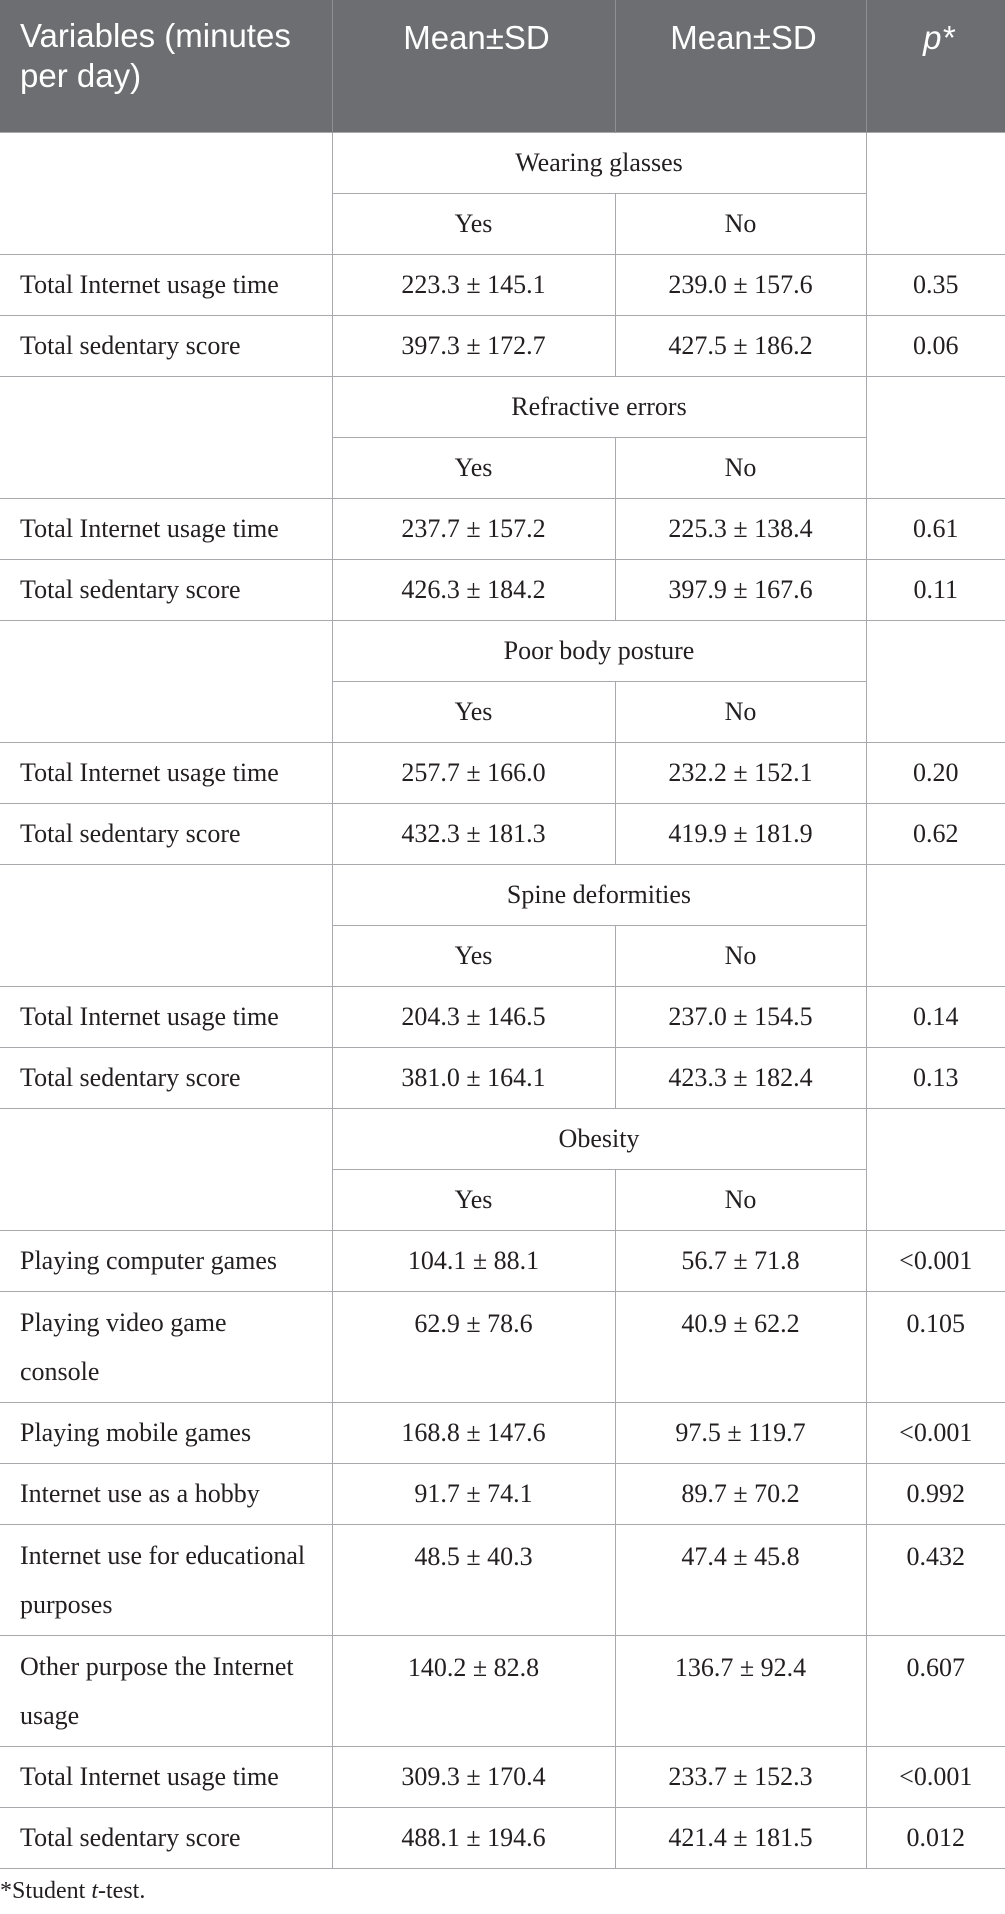  I want to click on group-header-row: Wearing glasses, so click(502, 193).